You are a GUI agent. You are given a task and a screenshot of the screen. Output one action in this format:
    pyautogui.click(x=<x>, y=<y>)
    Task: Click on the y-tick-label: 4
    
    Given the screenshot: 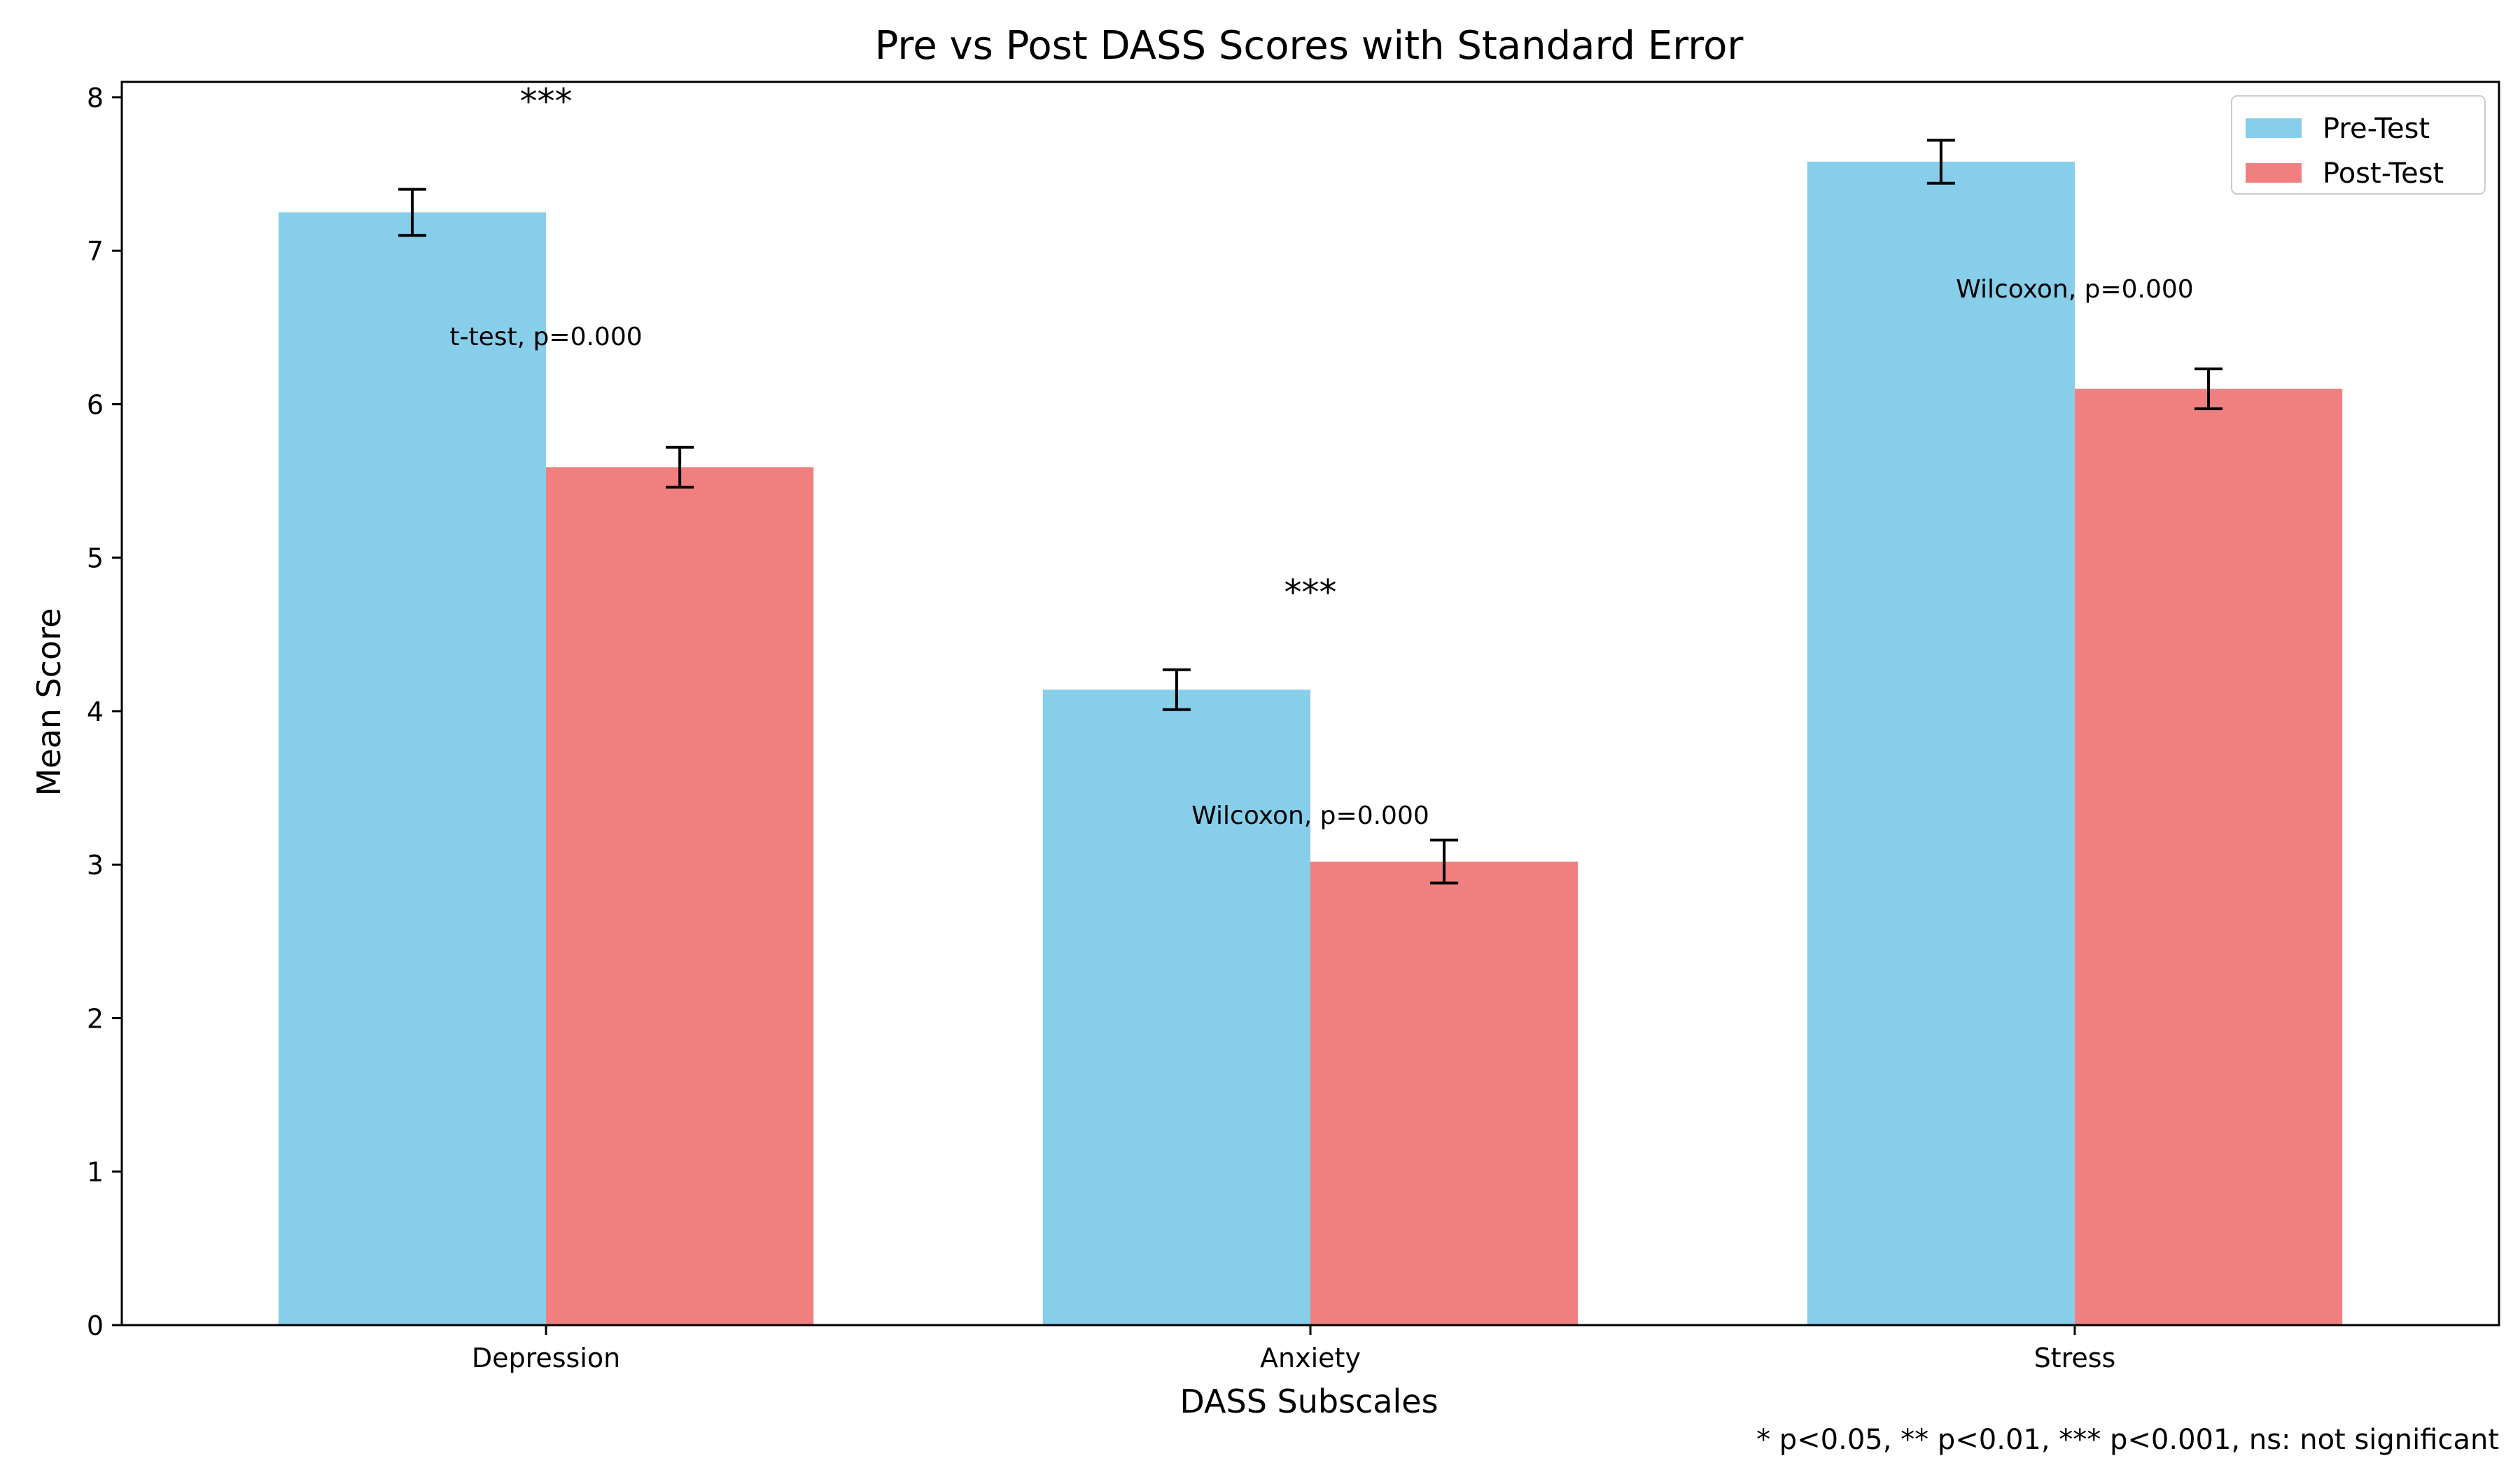 What is the action you would take?
    pyautogui.click(x=95, y=711)
    